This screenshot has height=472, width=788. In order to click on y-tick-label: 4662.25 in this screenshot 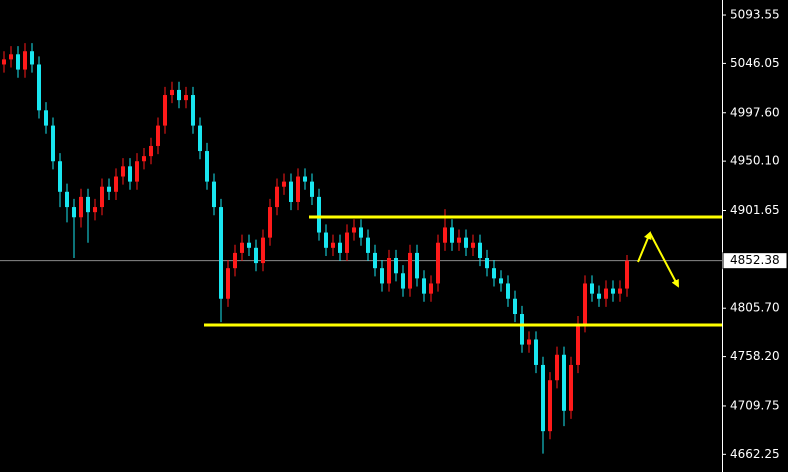, I will do `click(755, 454)`.